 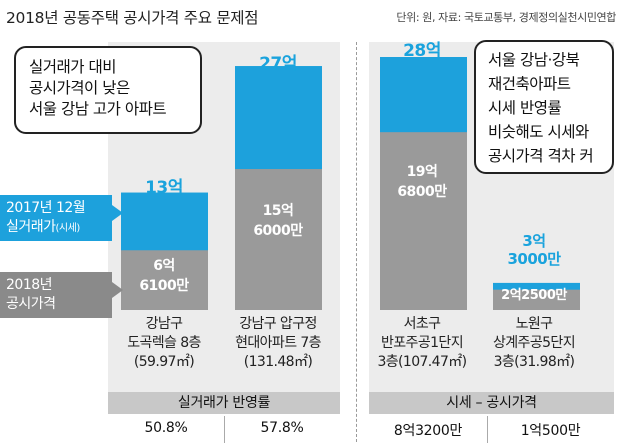 What do you see at coordinates (166, 428) in the screenshot?
I see `left-table-value-1: 50.8%` at bounding box center [166, 428].